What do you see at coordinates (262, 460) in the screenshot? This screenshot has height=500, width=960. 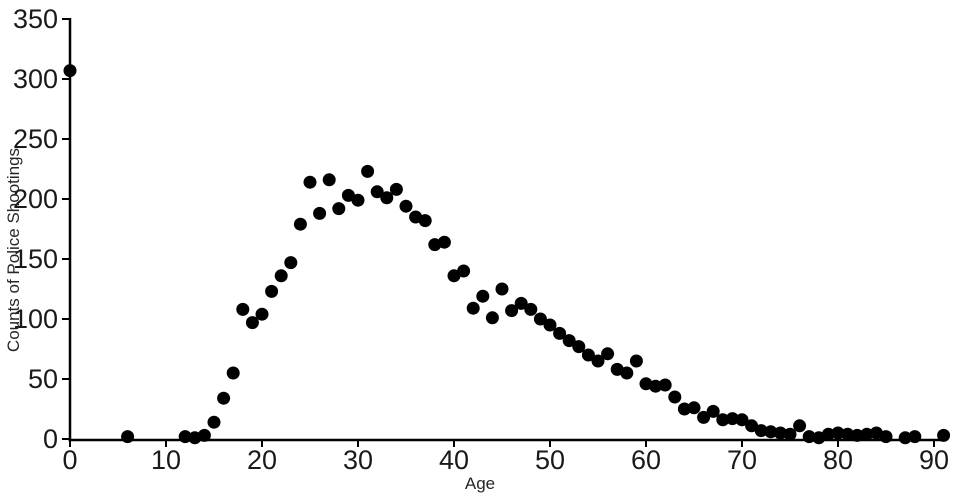 I see `x-tick-label: 20` at bounding box center [262, 460].